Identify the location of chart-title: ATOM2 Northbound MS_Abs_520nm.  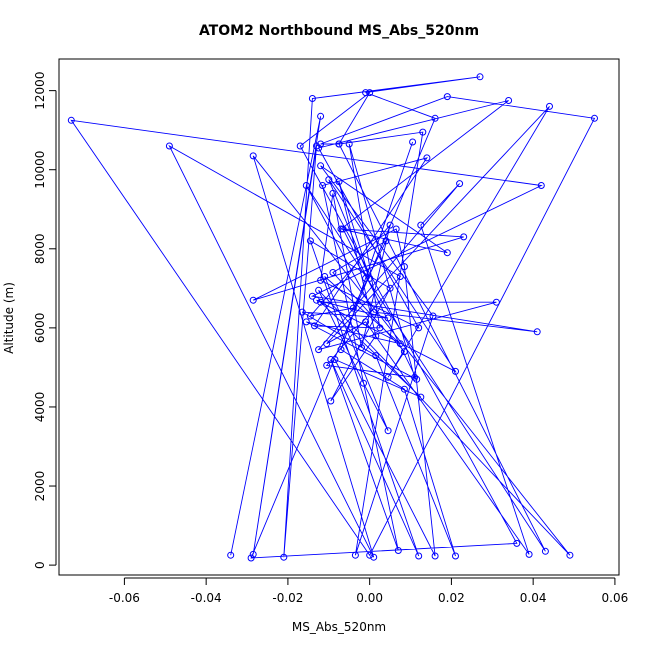
(339, 31).